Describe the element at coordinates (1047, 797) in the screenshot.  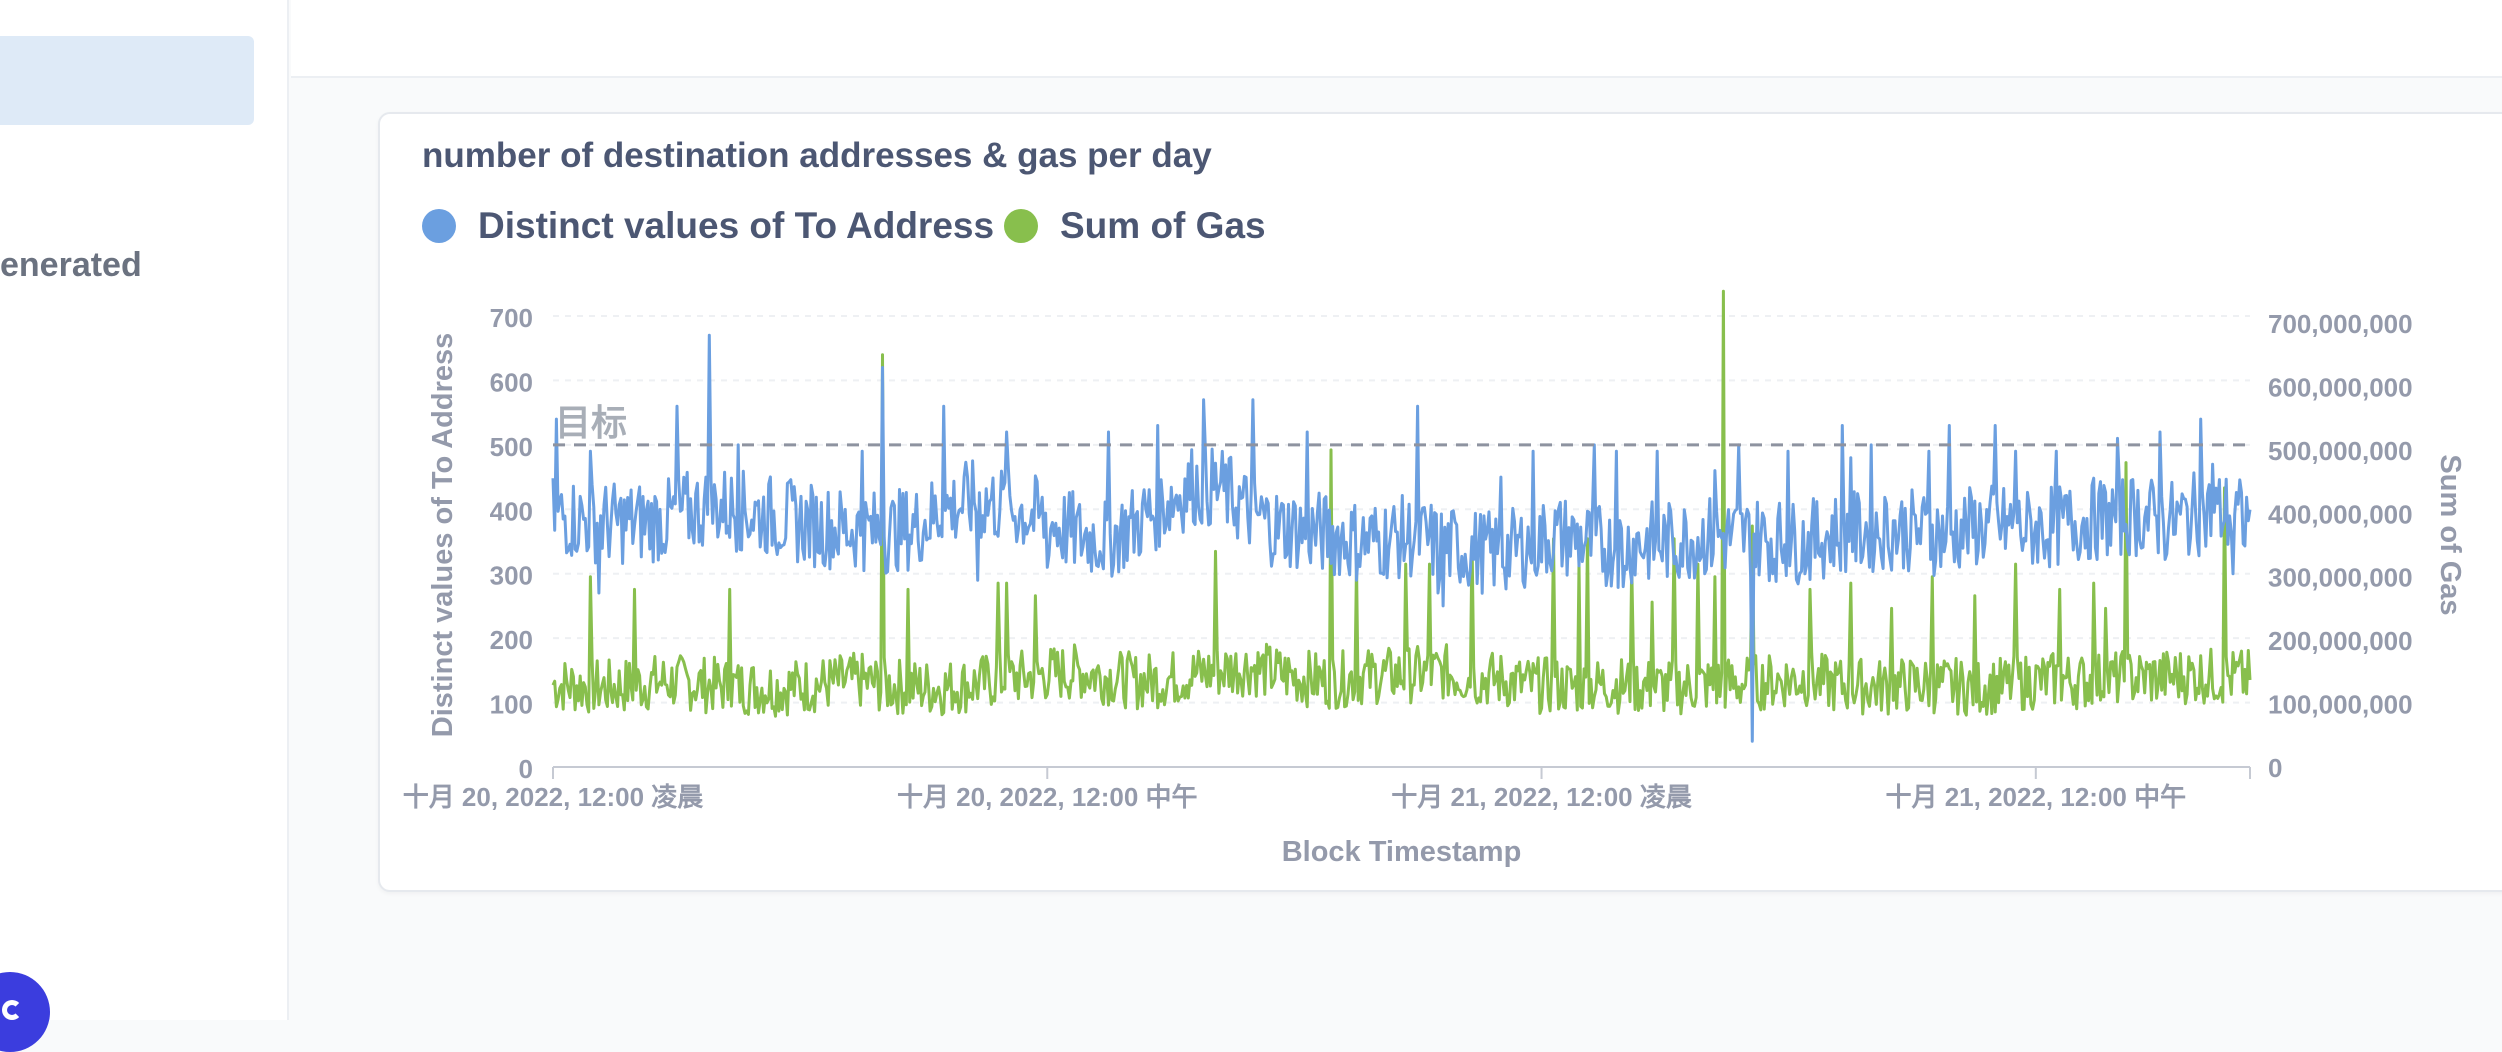
I see `x-tick-label: 十月 20, 2022, 12:00 中午` at that location.